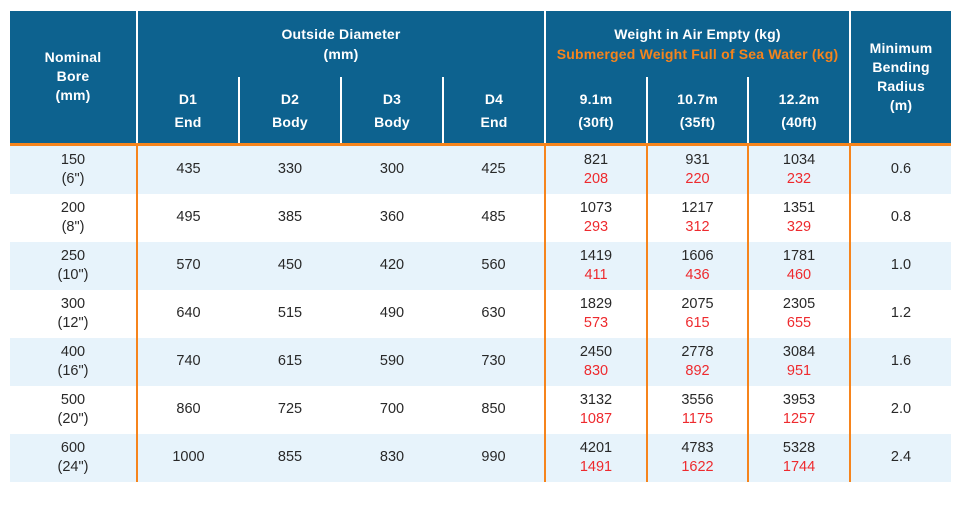 This screenshot has height=505, width=959. What do you see at coordinates (799, 370) in the screenshot?
I see `weight-submerged: 951` at bounding box center [799, 370].